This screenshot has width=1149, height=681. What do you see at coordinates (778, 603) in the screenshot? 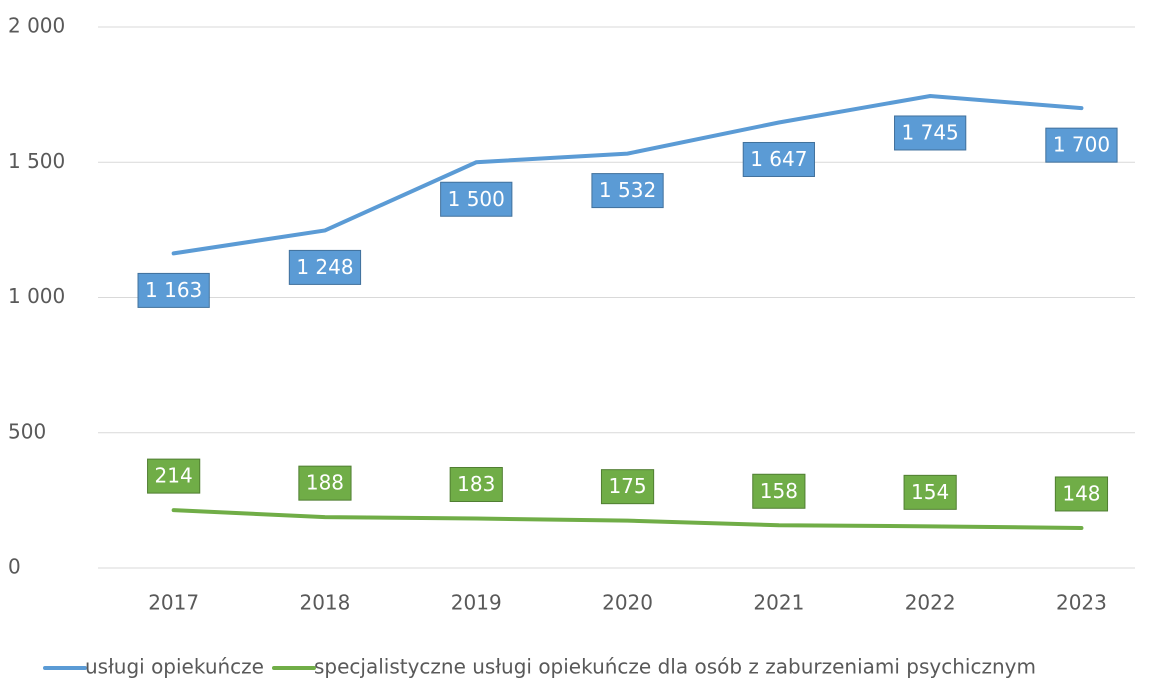
I see `x-tick-label: 2021` at bounding box center [778, 603].